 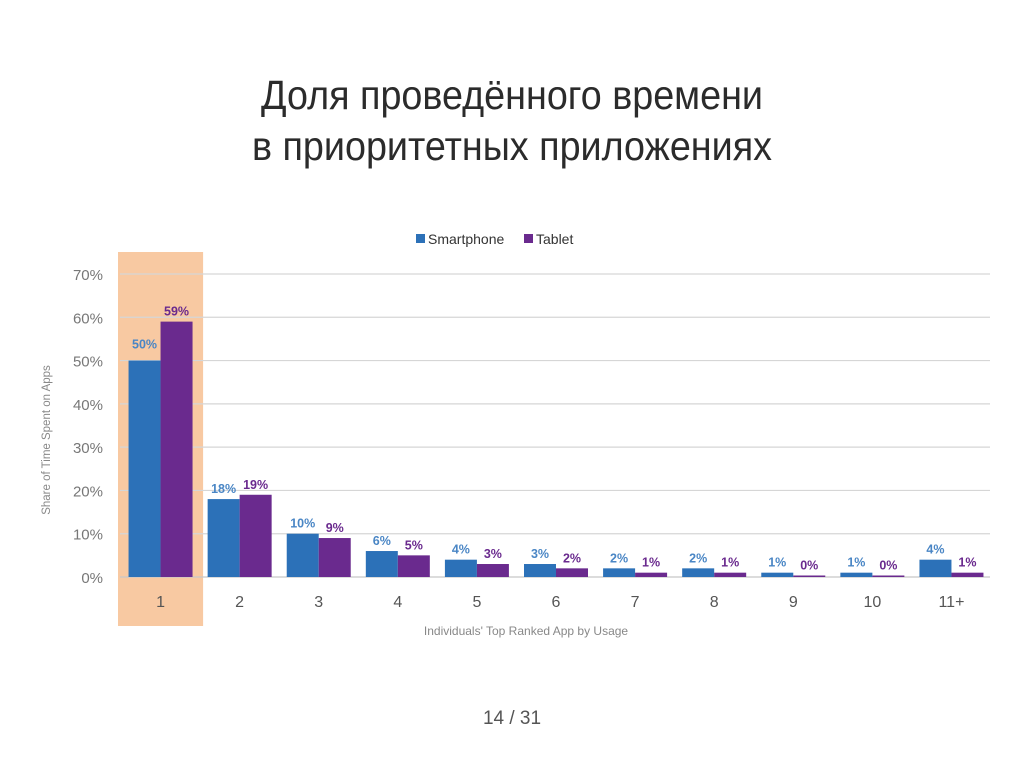 What do you see at coordinates (255, 485) in the screenshot?
I see `data-label: 19%` at bounding box center [255, 485].